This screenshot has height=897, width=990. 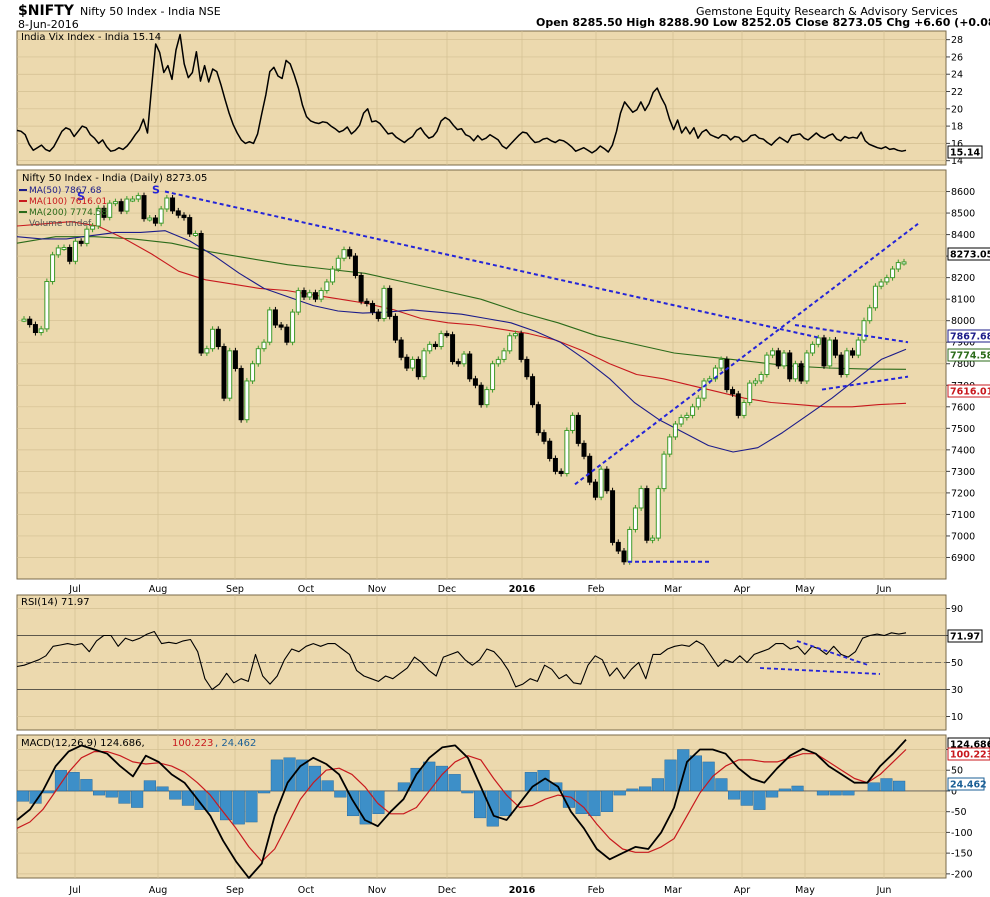 What do you see at coordinates (65, 191) in the screenshot?
I see `ma-legend-label: MA(50) 7867.68` at bounding box center [65, 191].